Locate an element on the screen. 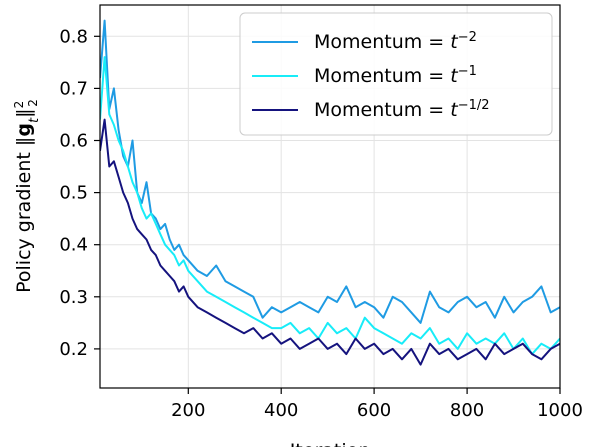 This screenshot has width=598, height=447. legend-label-momentum-t-1: Momentum = t−1 is located at coordinates (395, 76).